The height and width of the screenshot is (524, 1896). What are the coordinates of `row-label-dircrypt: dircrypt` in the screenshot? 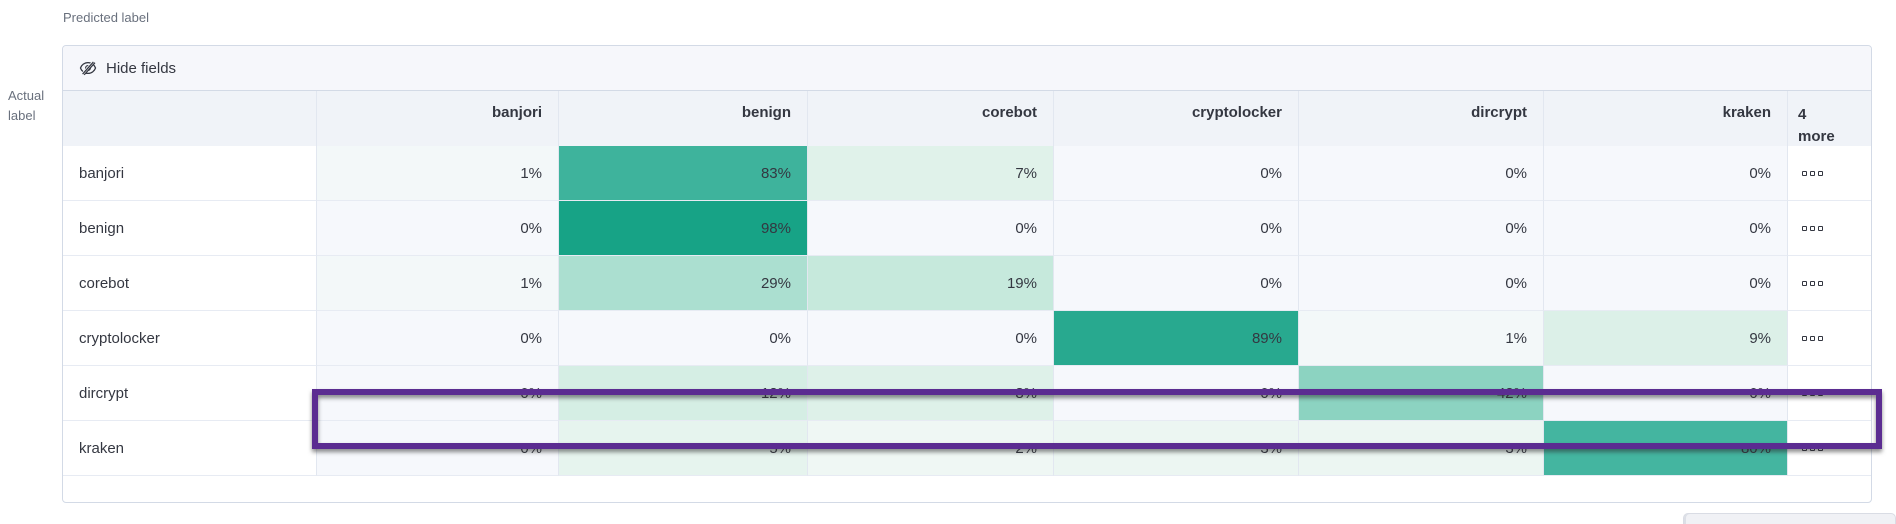 It's located at (190, 393).